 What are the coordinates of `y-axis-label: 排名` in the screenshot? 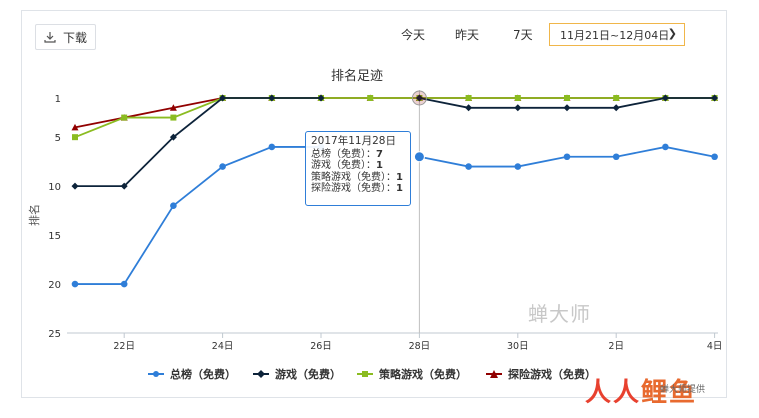 It's located at (34, 215).